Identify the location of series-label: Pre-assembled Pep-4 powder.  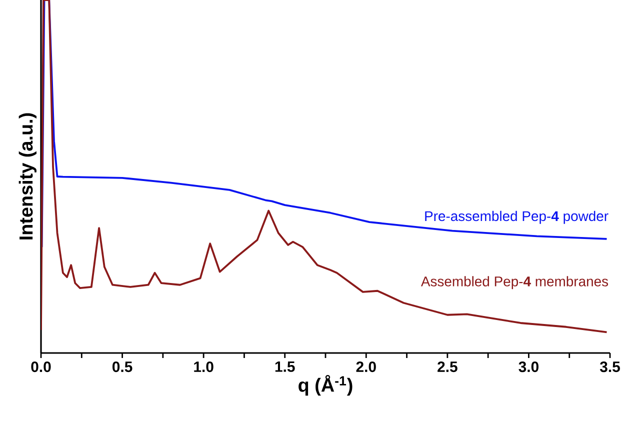
(516, 217).